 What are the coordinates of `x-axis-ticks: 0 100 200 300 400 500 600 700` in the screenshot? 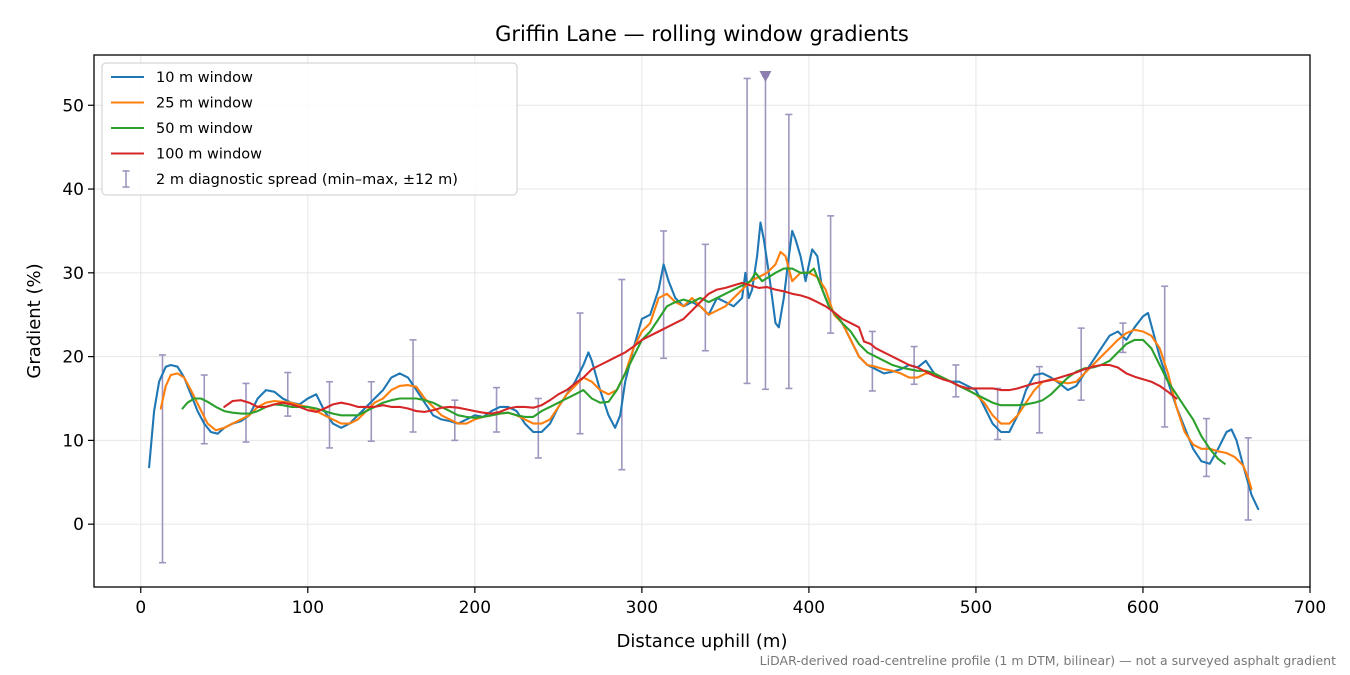 It's located at (730, 602).